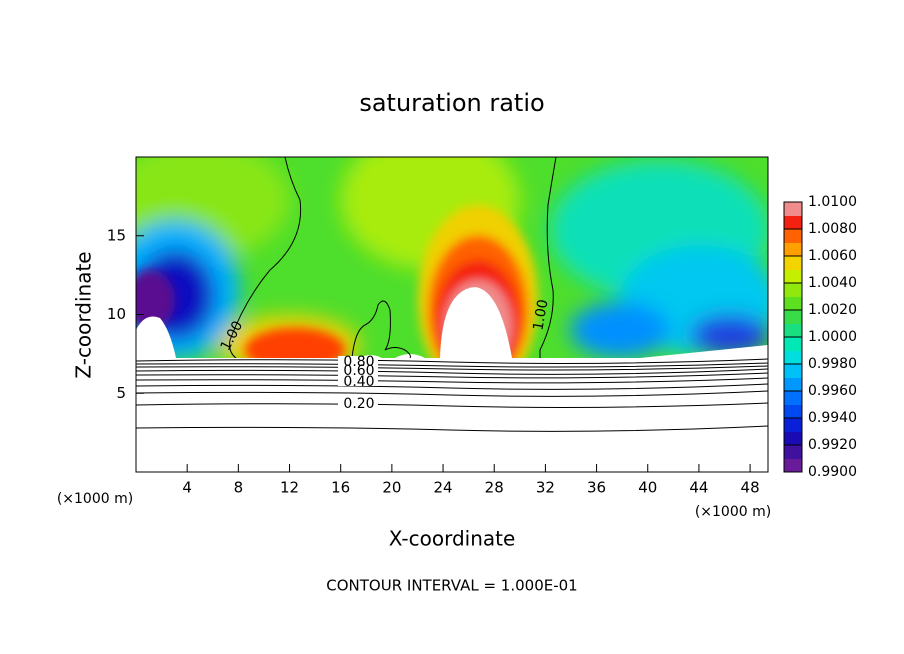 The width and height of the screenshot is (904, 654). I want to click on colorbar-tick-label: 0.9980, so click(832, 364).